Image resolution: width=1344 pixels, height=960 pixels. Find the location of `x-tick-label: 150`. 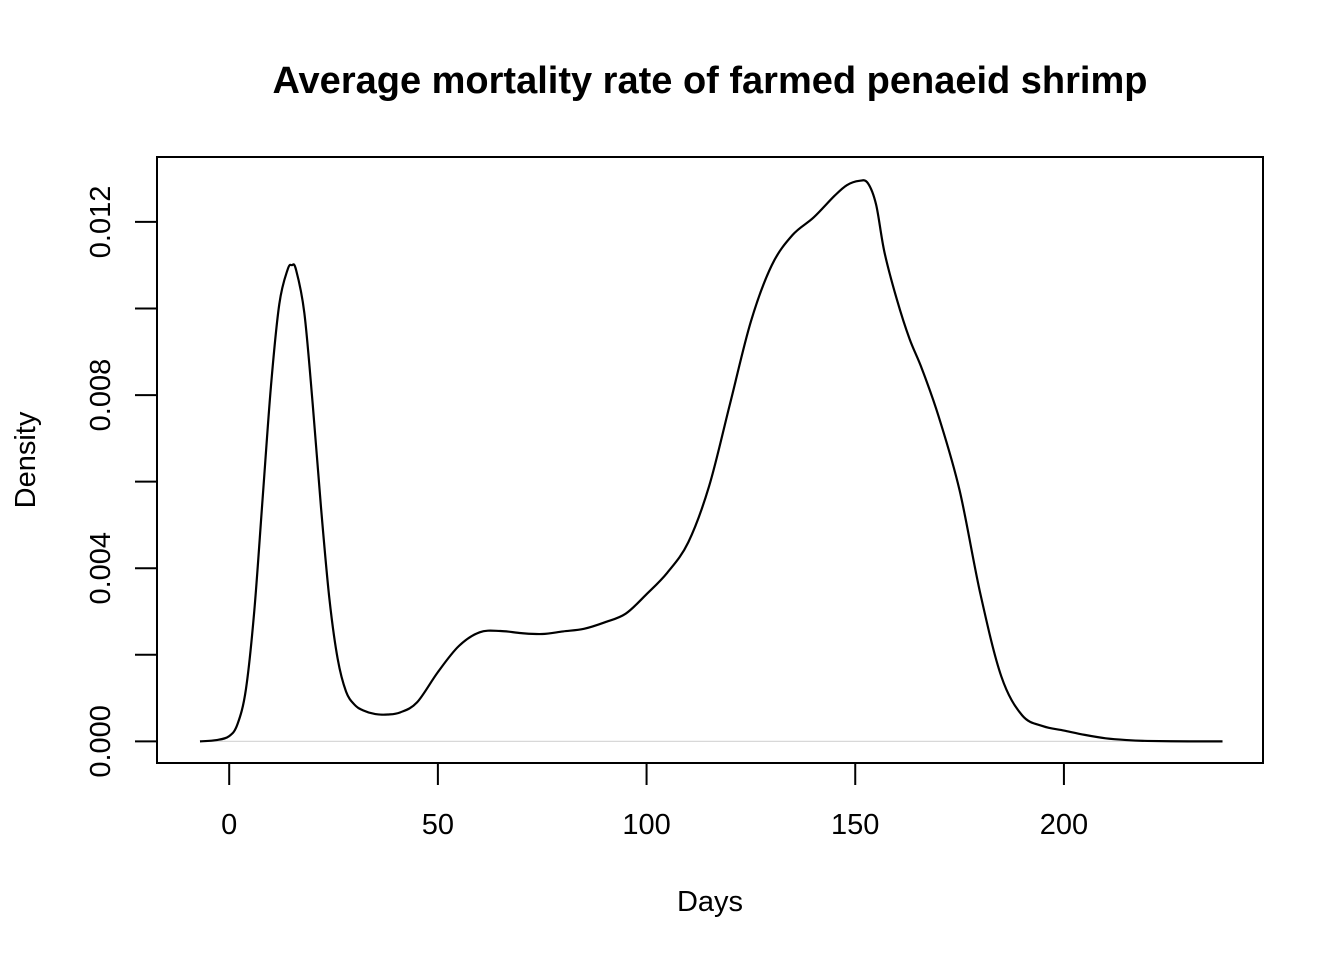

x-tick-label: 150 is located at coordinates (855, 825).